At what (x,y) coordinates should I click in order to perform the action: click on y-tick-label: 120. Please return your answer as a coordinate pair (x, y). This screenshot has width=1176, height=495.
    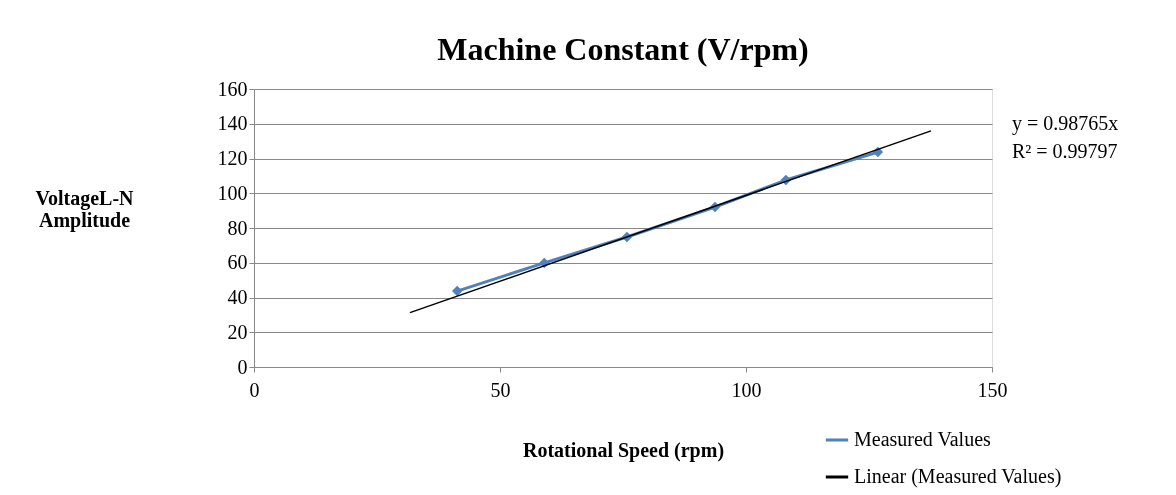
    Looking at the image, I should click on (232, 158).